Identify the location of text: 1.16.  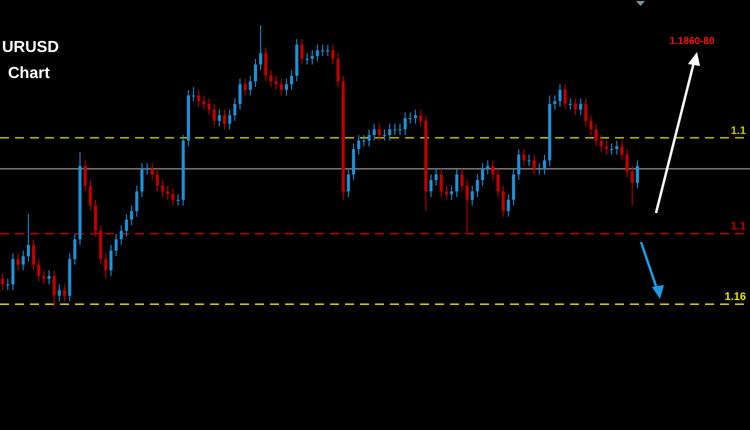
(735, 297).